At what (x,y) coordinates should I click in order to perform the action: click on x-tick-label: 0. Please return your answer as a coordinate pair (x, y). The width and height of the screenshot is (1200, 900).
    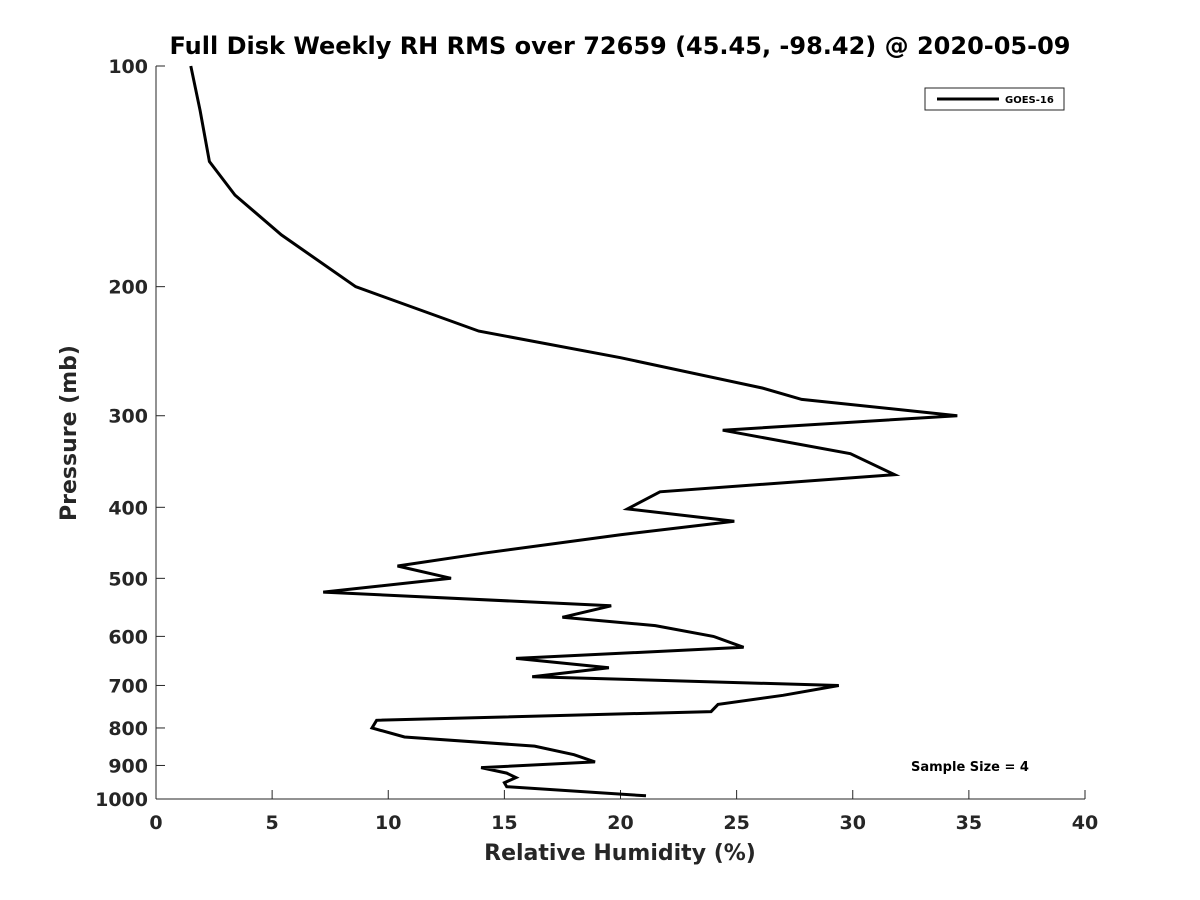
    Looking at the image, I should click on (155, 823).